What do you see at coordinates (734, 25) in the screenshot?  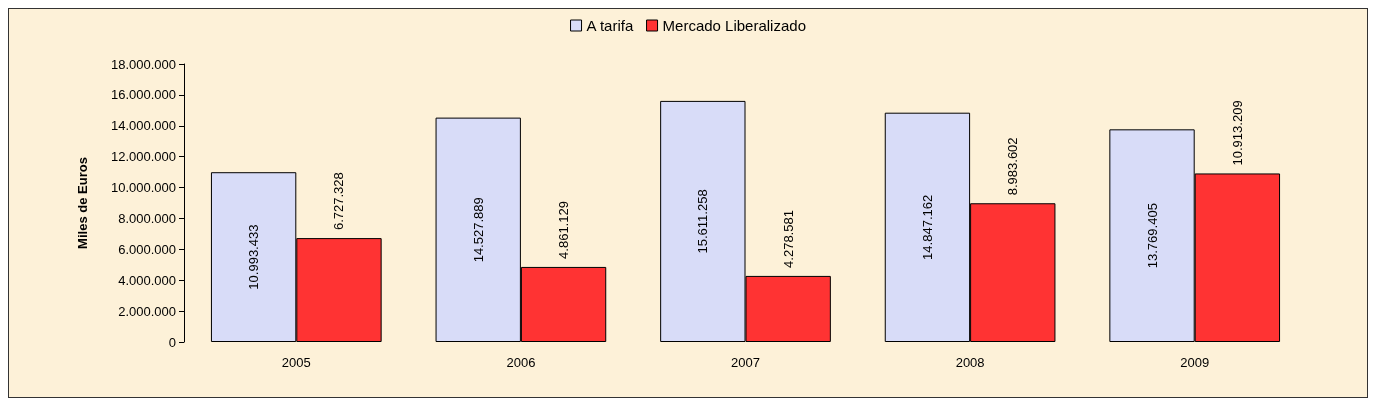 I see `legend-label: Mercado Liberalizado` at bounding box center [734, 25].